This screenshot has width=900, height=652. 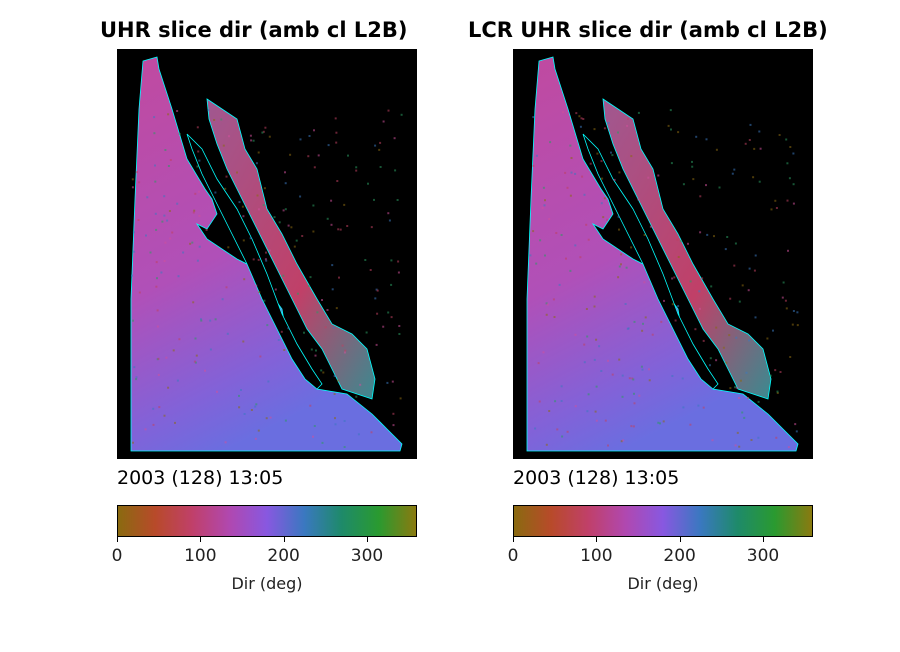 I want to click on timestamp-left: 2003 (128) 13:05, so click(x=200, y=478).